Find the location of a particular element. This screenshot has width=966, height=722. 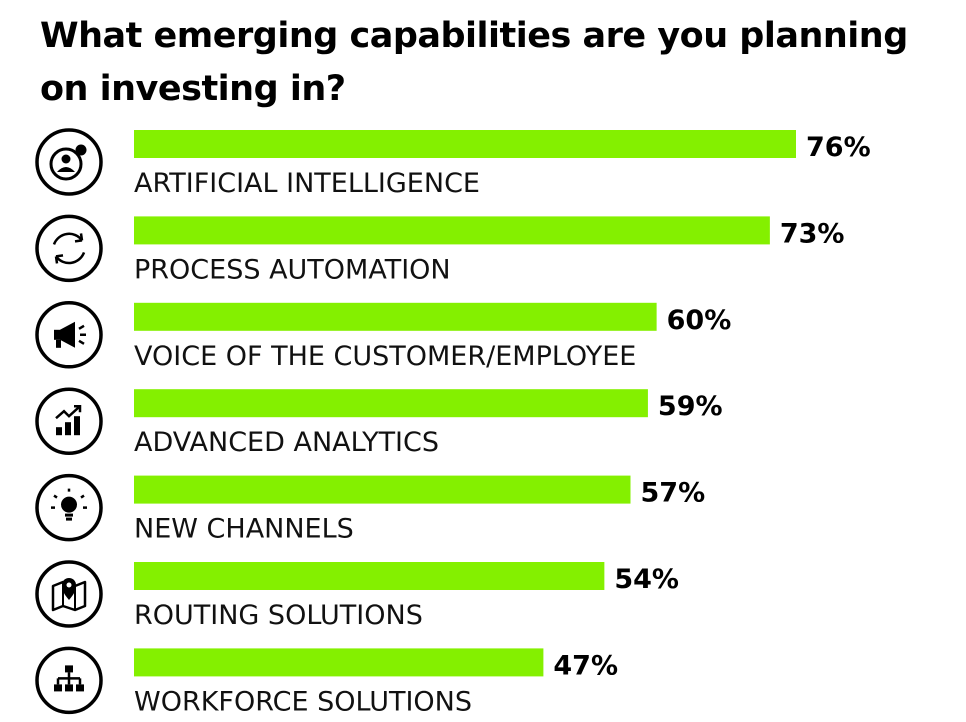

org-chart-icon is located at coordinates (69, 680).